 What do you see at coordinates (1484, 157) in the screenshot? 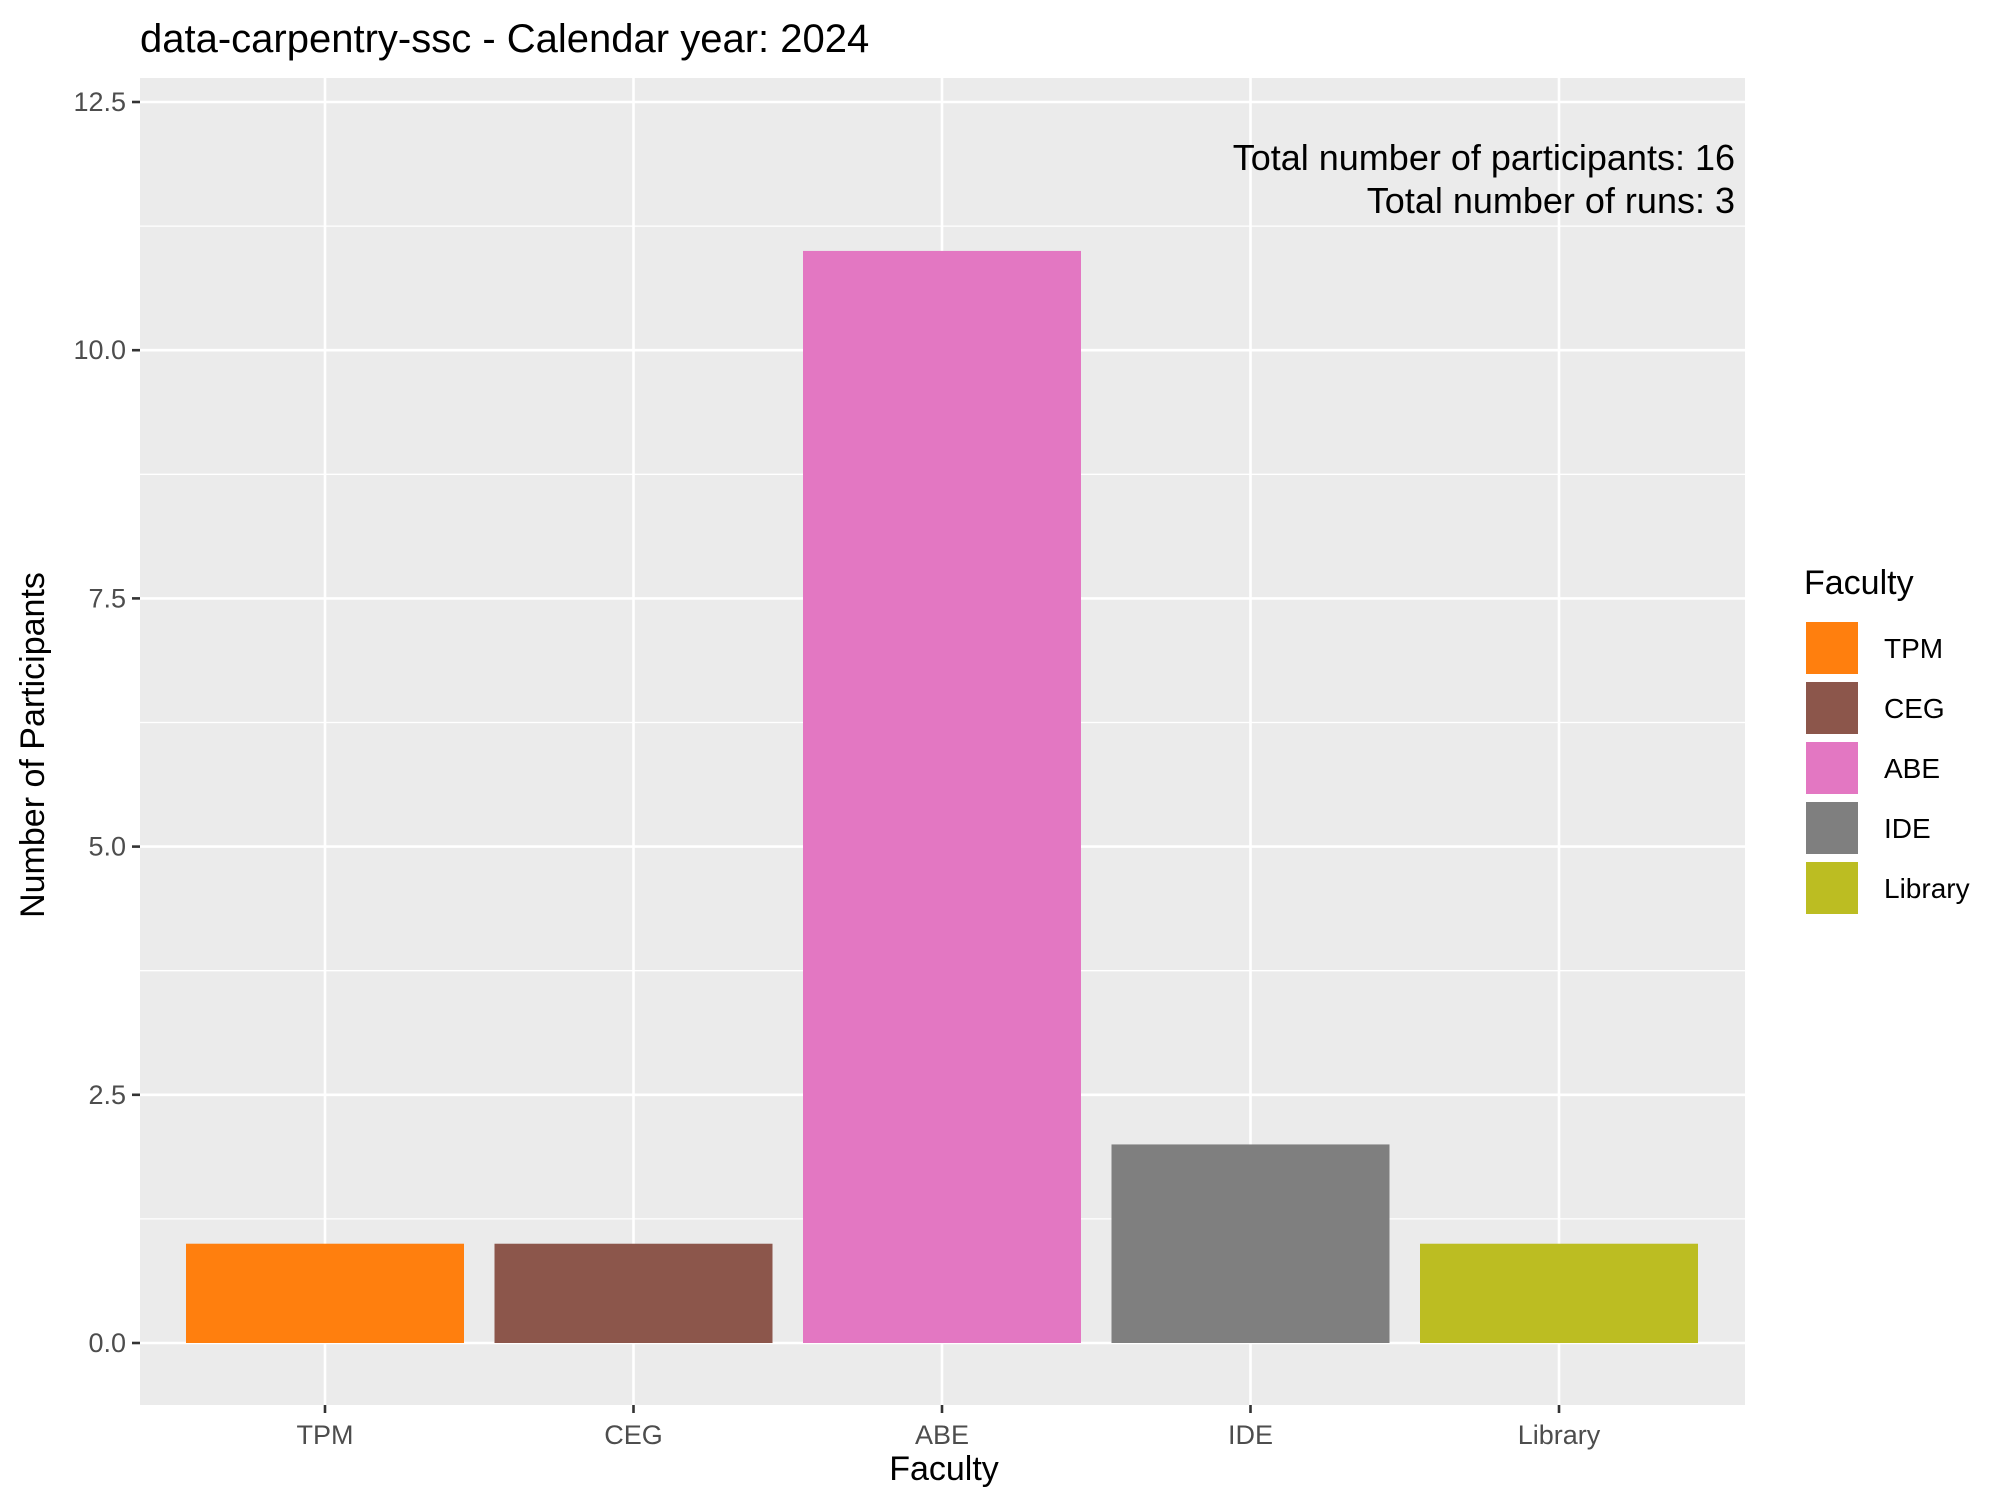
I see `annotation-participants: Total number of participants: 16` at bounding box center [1484, 157].